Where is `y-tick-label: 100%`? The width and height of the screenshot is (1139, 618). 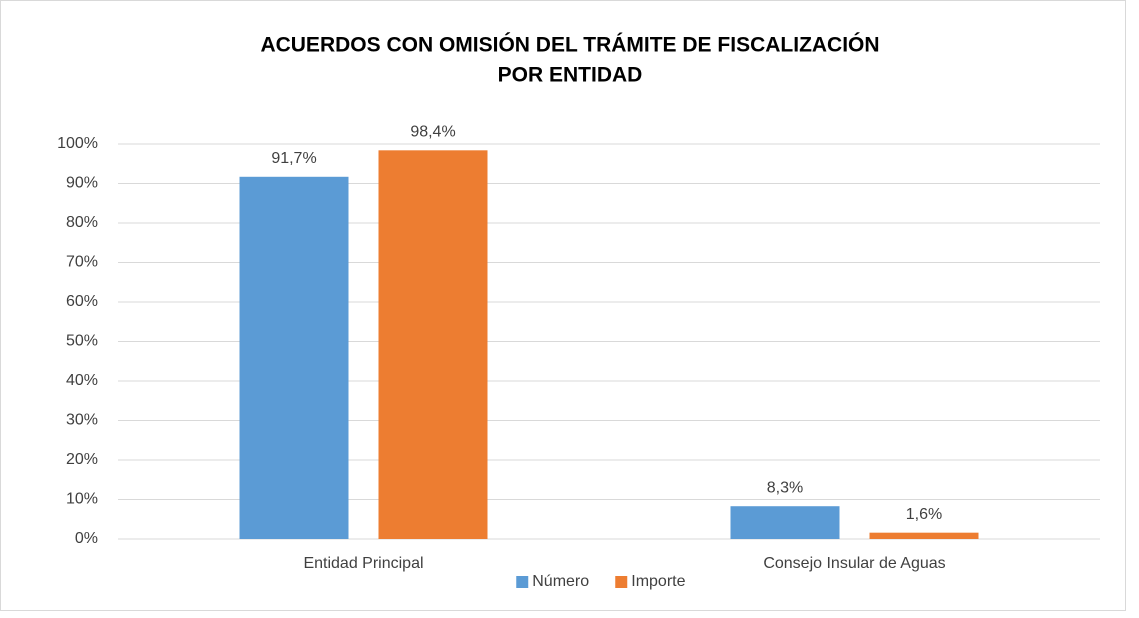 y-tick-label: 100% is located at coordinates (77, 143).